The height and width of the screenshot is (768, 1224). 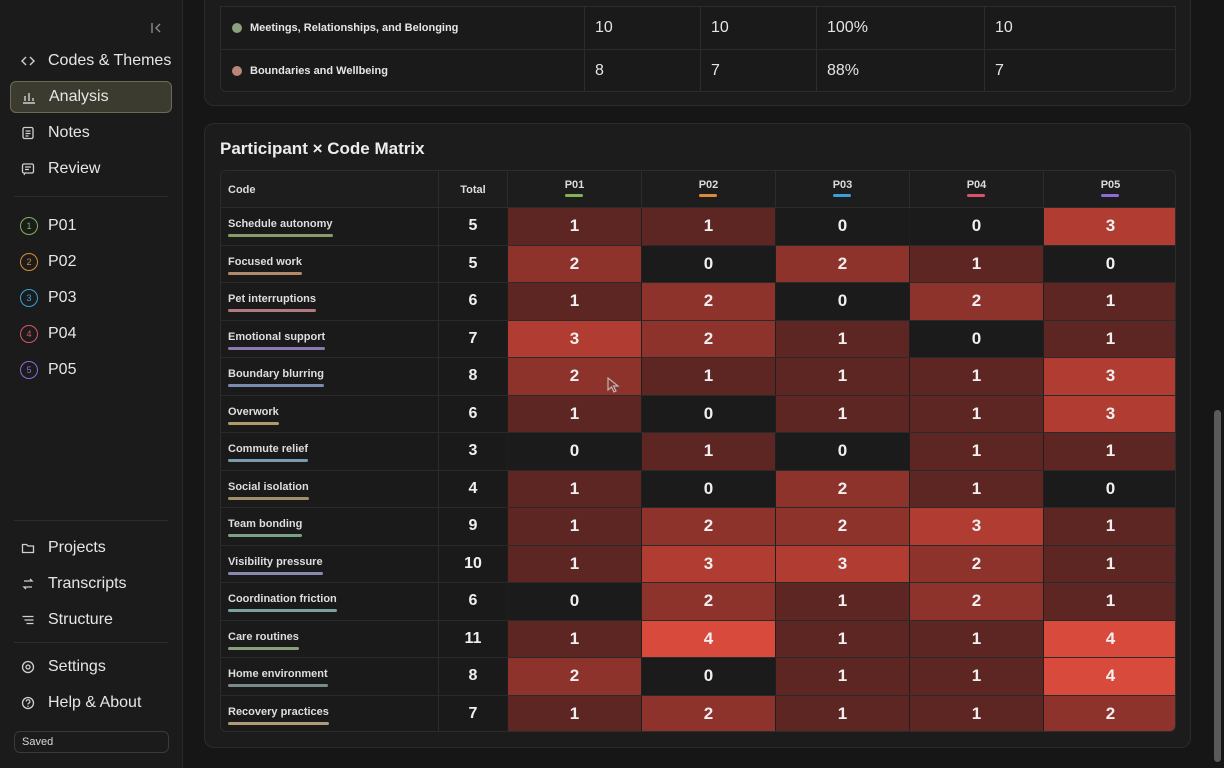 What do you see at coordinates (329, 564) in the screenshot?
I see `code-cell: Visibility pressure` at bounding box center [329, 564].